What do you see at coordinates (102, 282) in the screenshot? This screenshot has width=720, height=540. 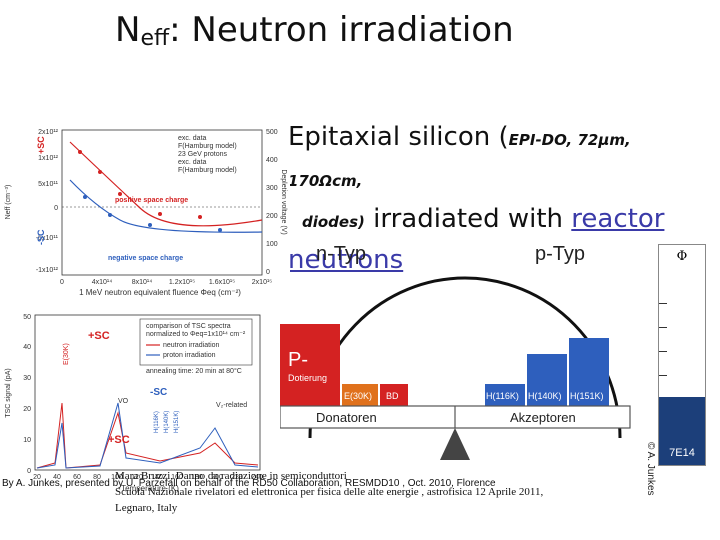 I see `x-tick: 4x10¹⁴` at bounding box center [102, 282].